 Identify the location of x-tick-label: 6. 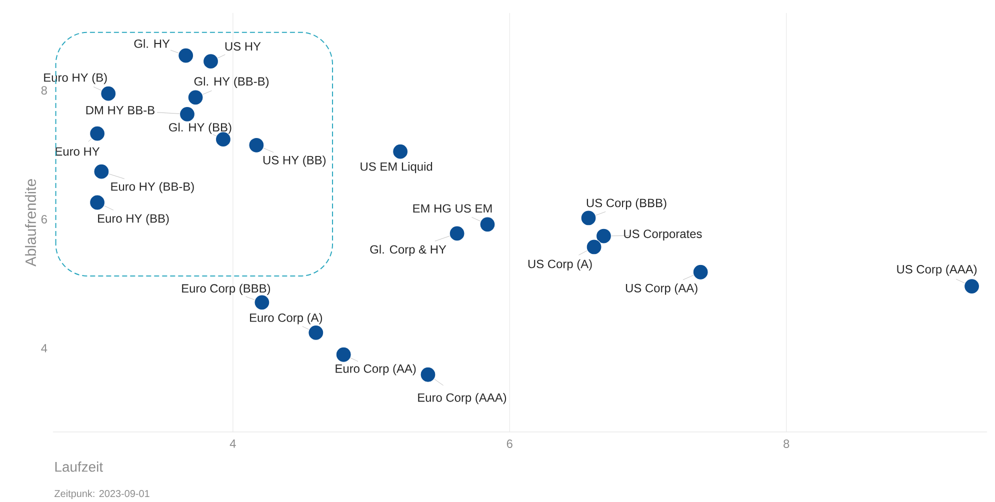
(509, 444).